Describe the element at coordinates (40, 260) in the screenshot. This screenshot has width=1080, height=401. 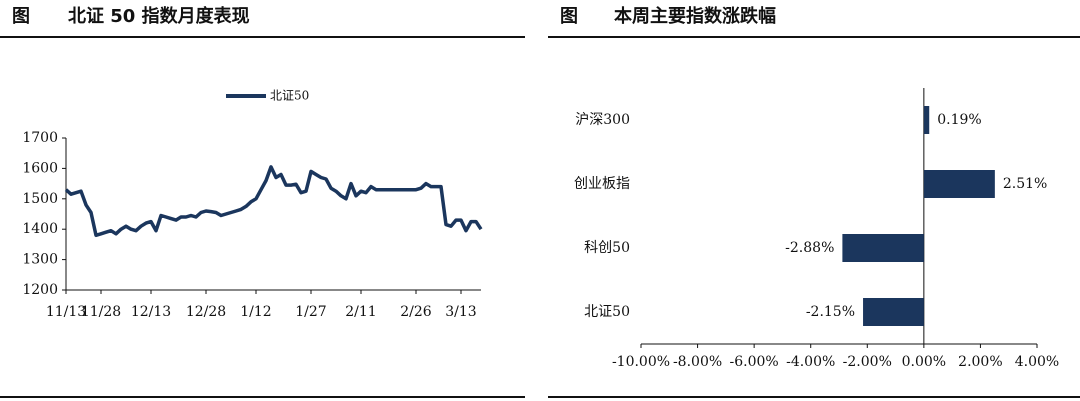
I see `y-tick-label: 1300` at that location.